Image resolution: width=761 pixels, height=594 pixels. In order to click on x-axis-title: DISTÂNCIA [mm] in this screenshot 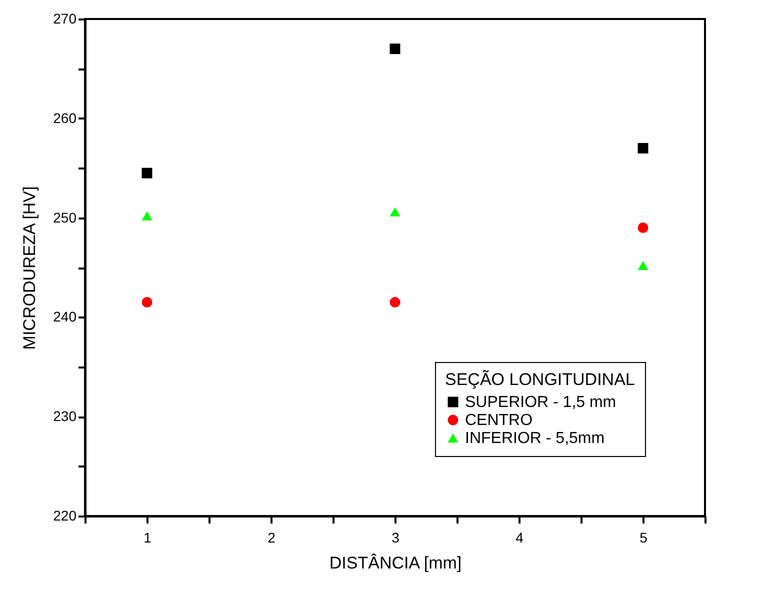, I will do `click(395, 563)`.